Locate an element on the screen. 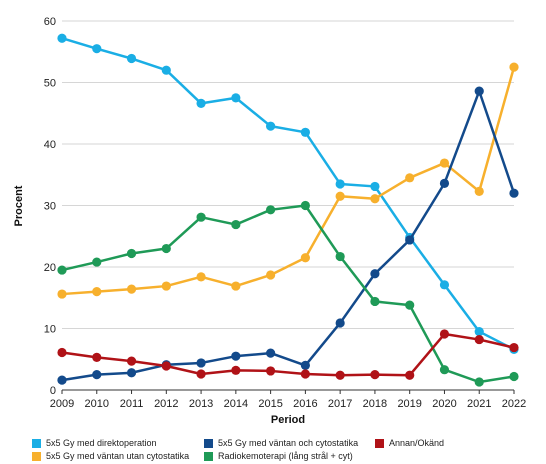 This screenshot has width=546, height=464. legend-item: 5x5 Gy med väntan utan cytostatika is located at coordinates (110, 456).